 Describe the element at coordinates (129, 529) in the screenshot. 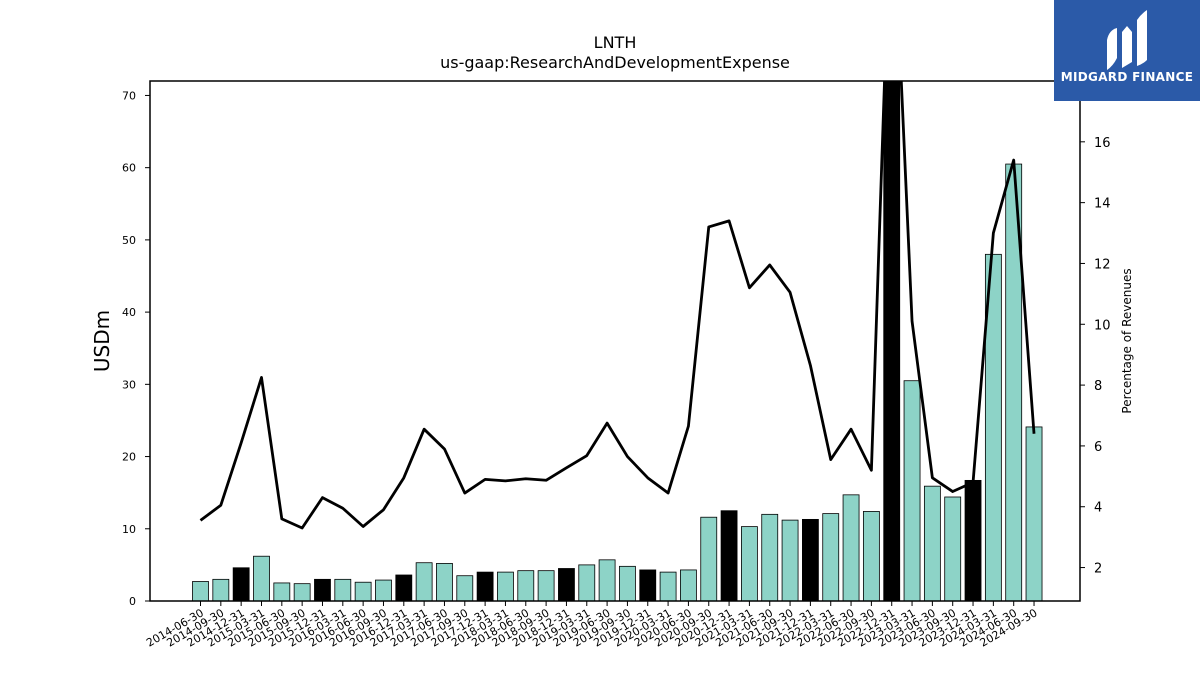

I see `y-tick-label: 10` at that location.